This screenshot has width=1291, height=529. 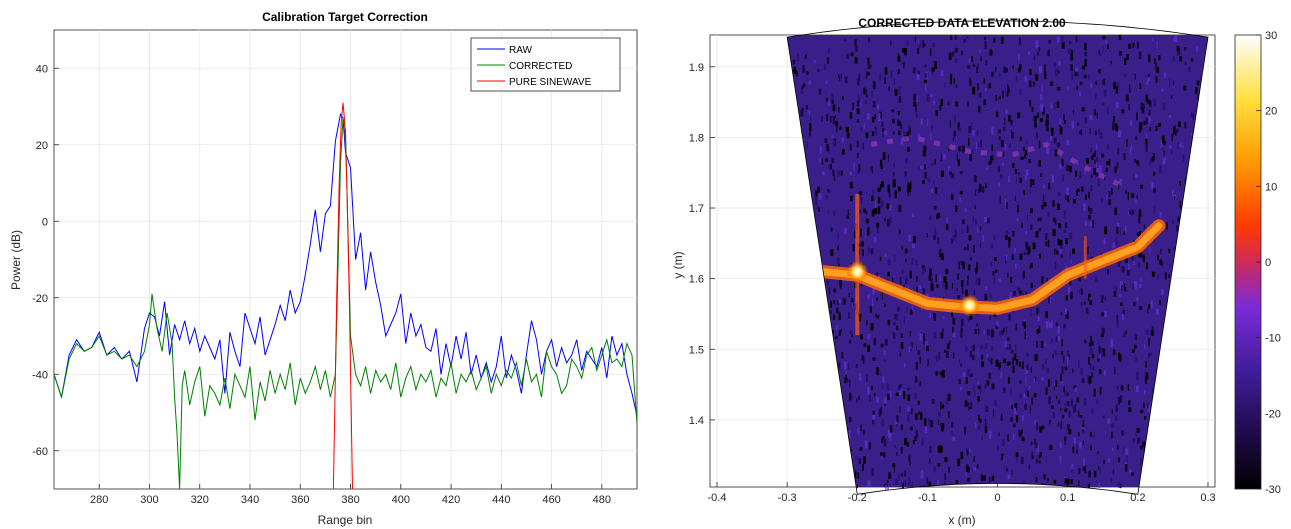 I want to click on x-tick-label: 0.2, so click(x=1137, y=498).